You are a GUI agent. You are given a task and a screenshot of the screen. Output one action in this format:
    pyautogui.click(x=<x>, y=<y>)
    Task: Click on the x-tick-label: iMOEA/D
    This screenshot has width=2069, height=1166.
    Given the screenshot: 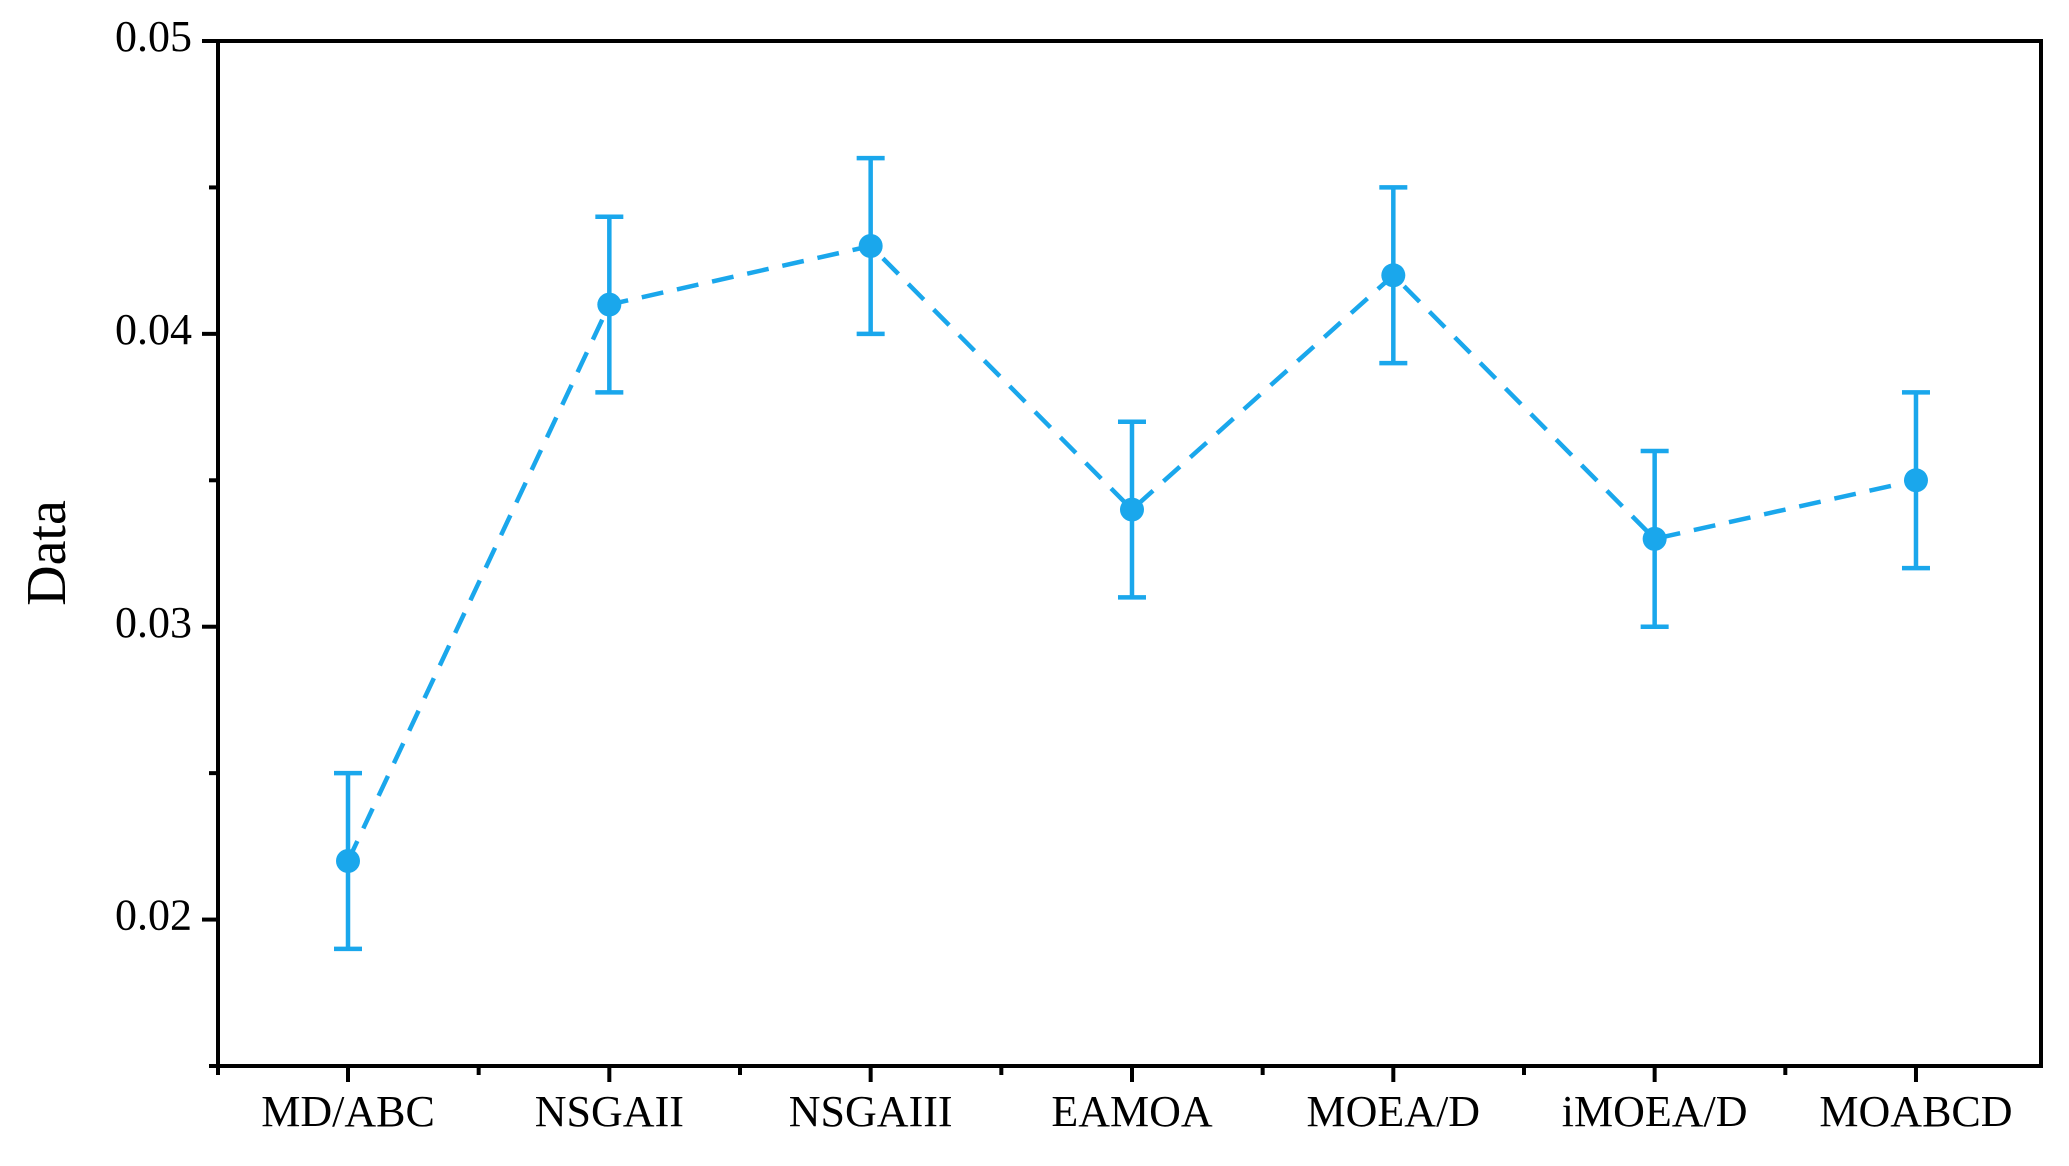 What is the action you would take?
    pyautogui.click(x=1655, y=1111)
    